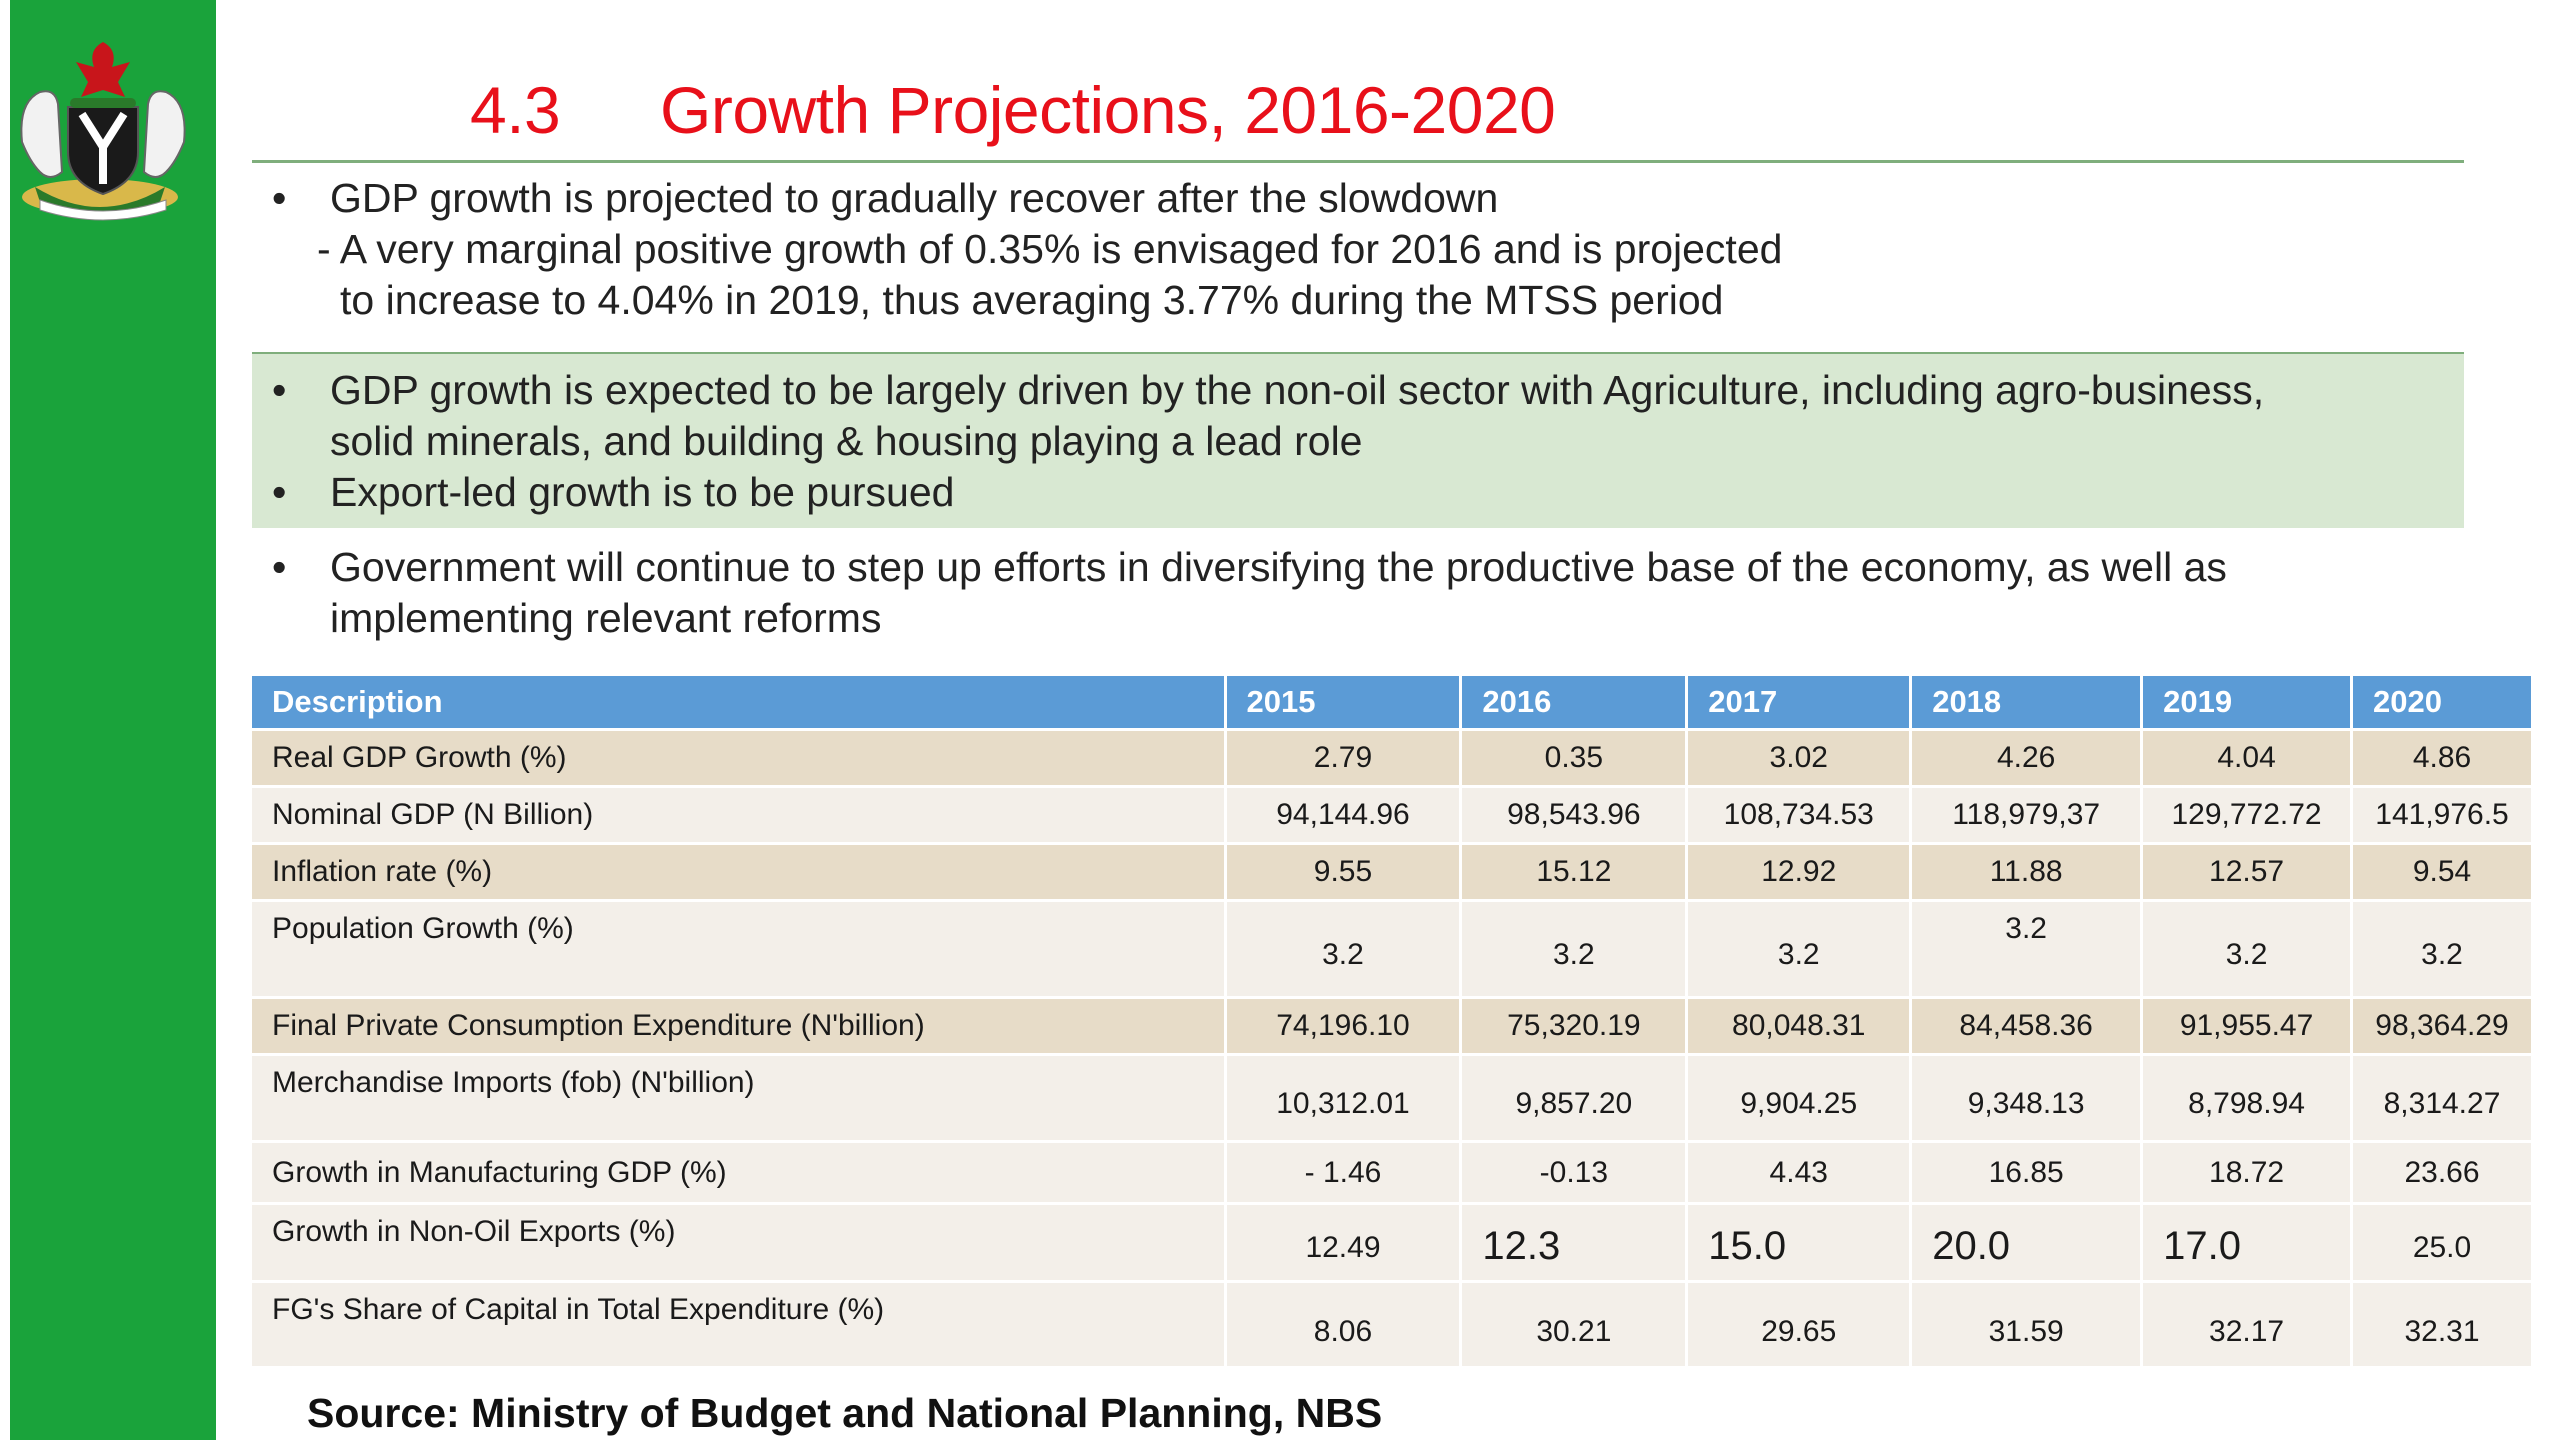 This screenshot has height=1440, width=2560. I want to click on table-cell: 15.0, so click(1799, 1242).